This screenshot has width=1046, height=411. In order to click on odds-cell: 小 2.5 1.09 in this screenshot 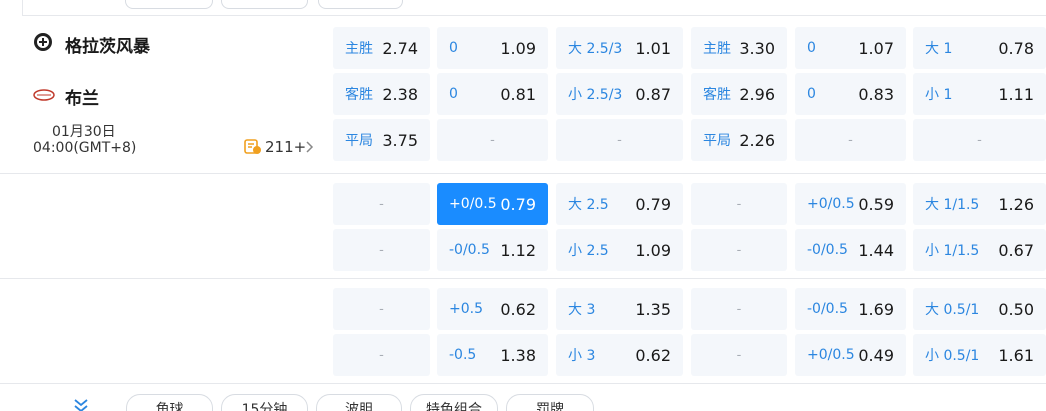, I will do `click(619, 250)`.